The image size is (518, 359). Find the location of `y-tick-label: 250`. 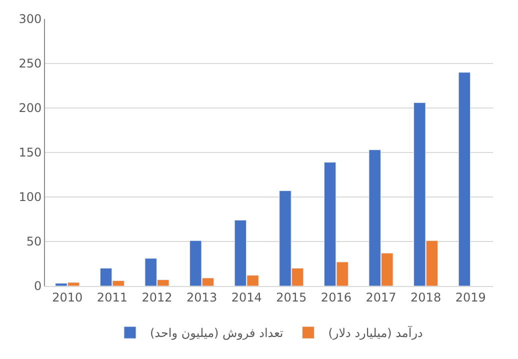

y-tick-label: 250 is located at coordinates (30, 63).